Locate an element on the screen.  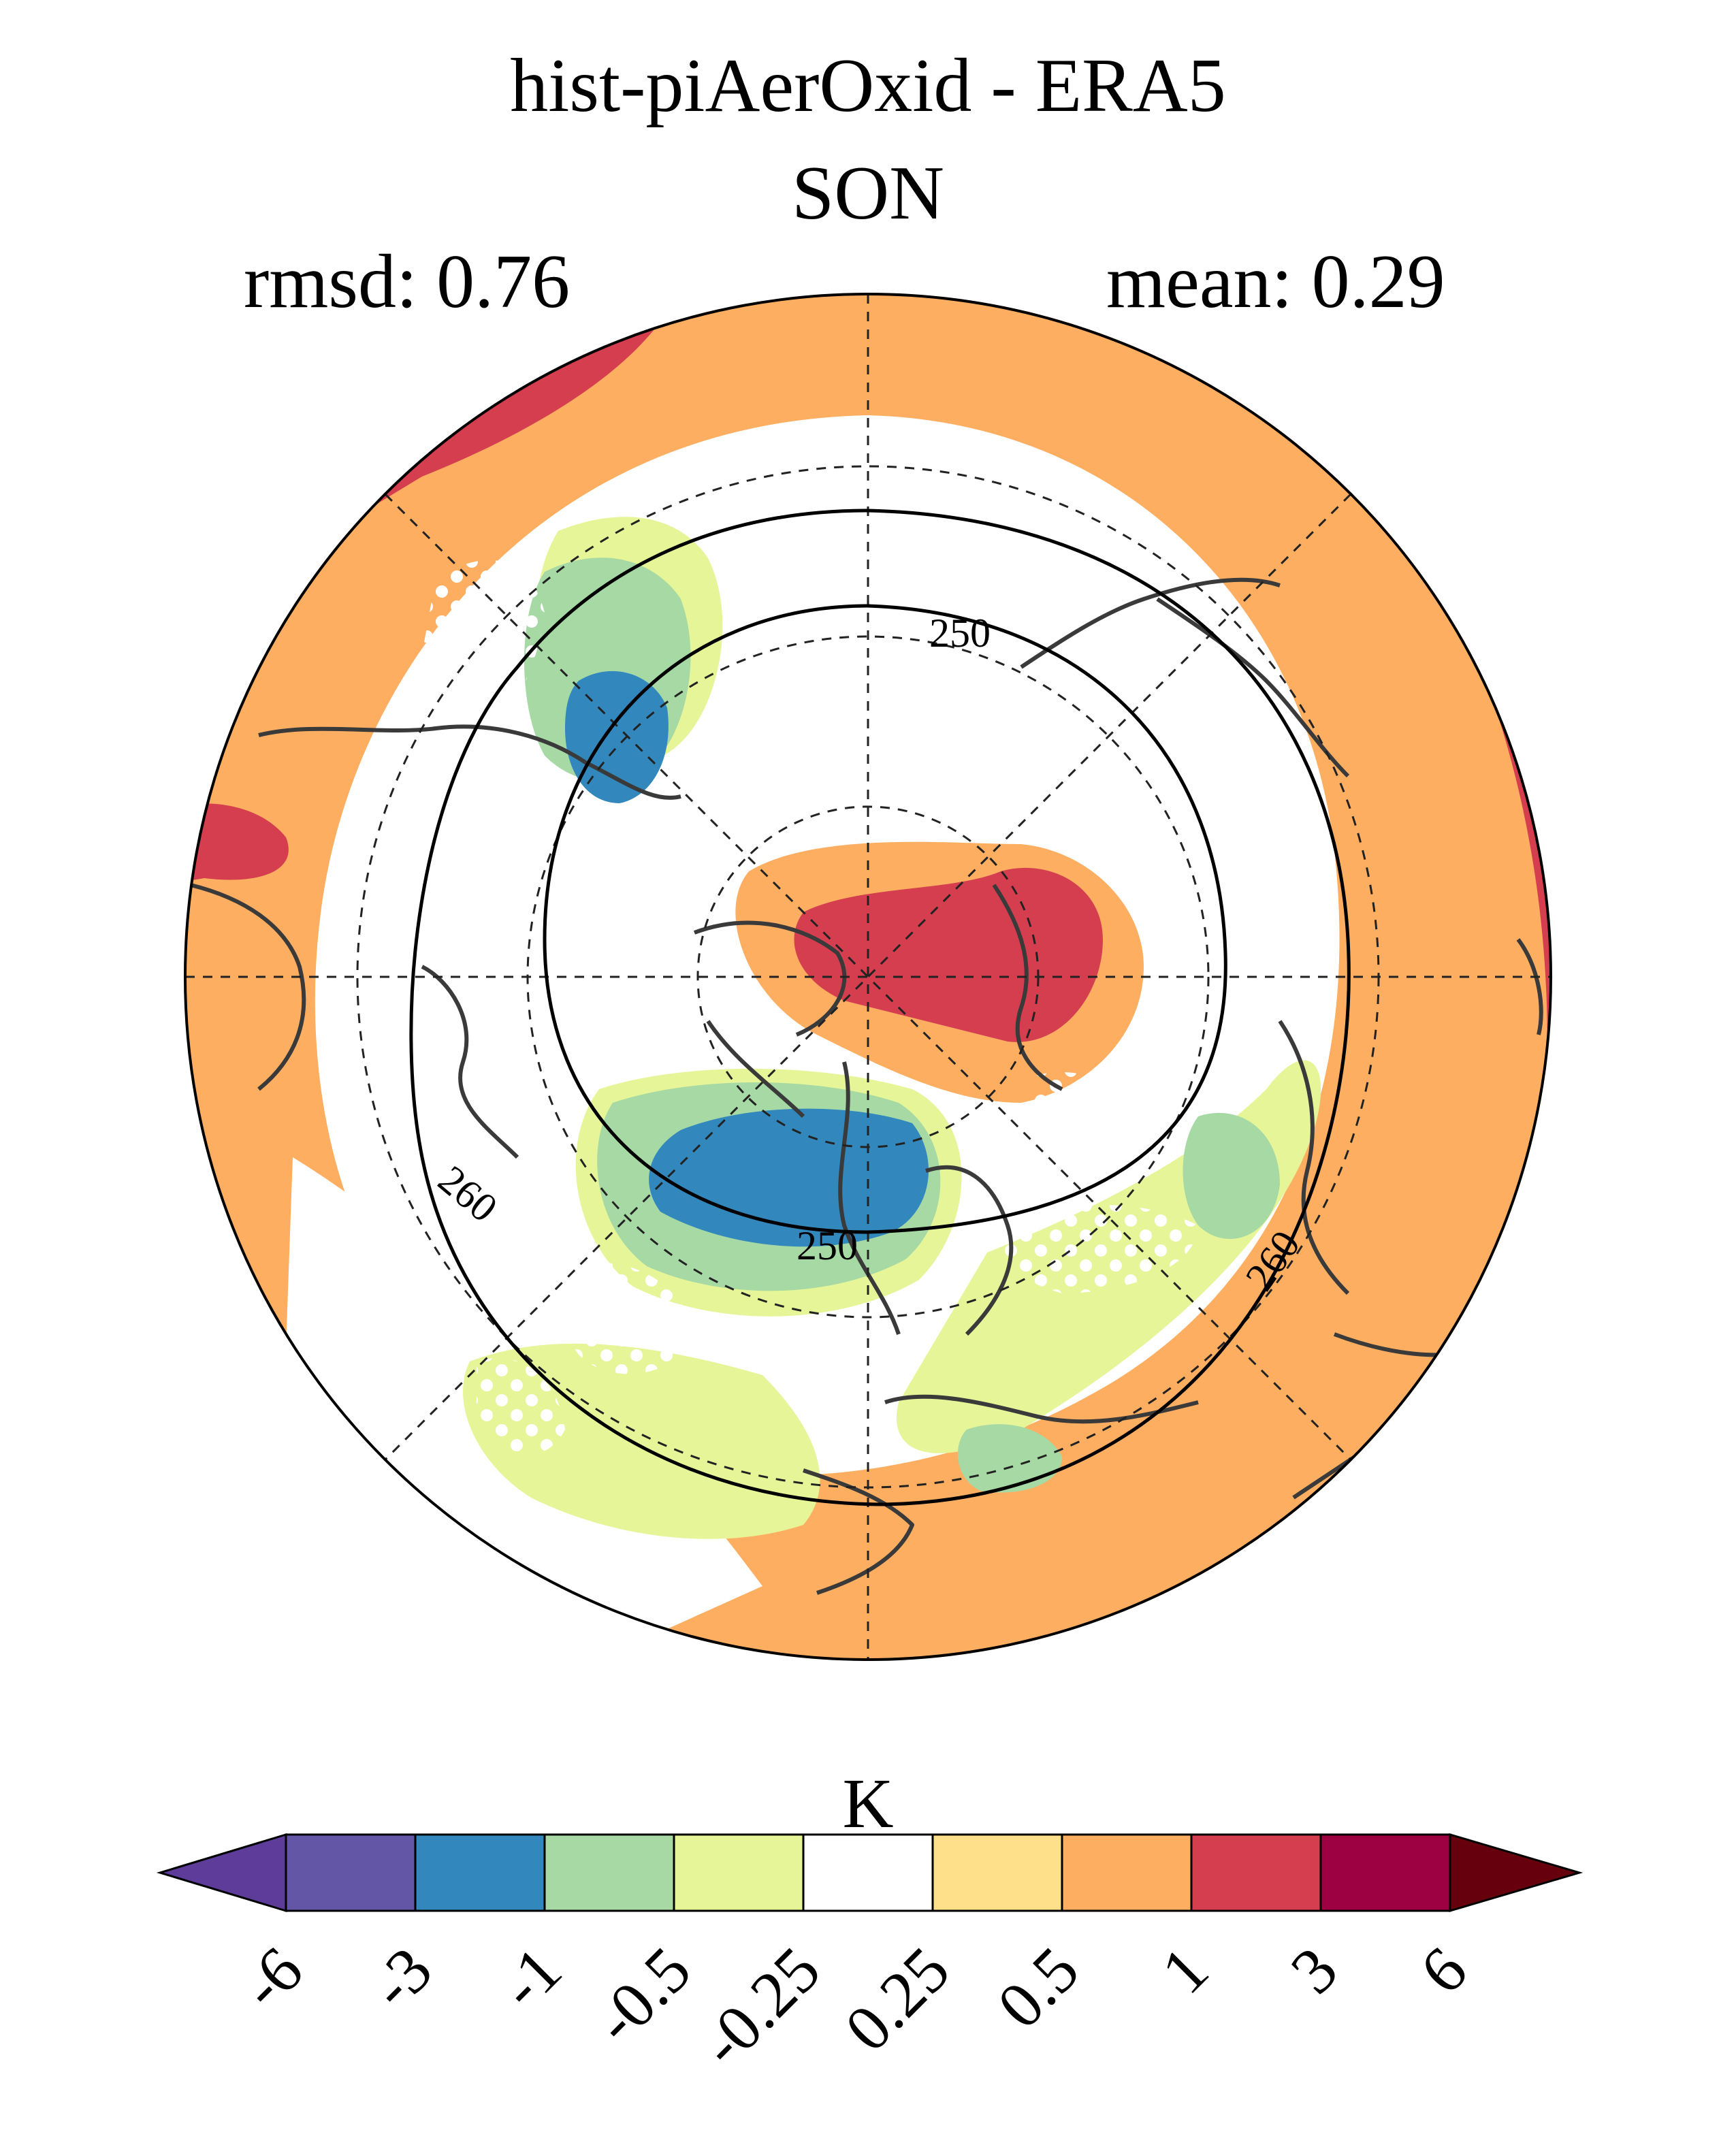
colorbar-extend-low is located at coordinates (222, 1873).